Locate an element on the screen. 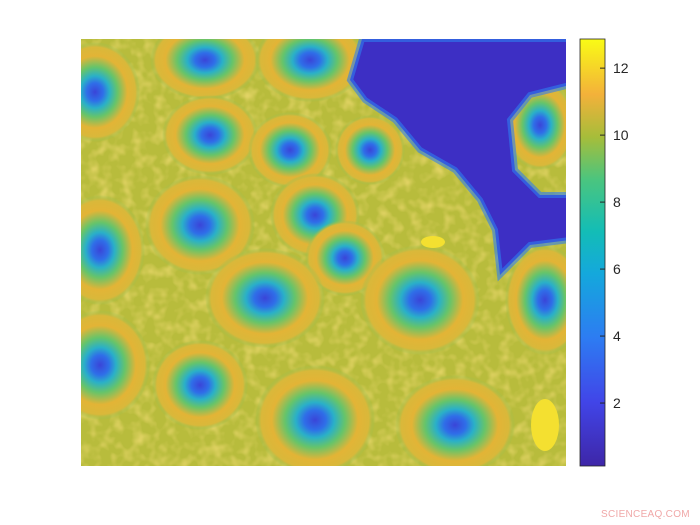  colorbar-tick-label: 12 is located at coordinates (621, 68).